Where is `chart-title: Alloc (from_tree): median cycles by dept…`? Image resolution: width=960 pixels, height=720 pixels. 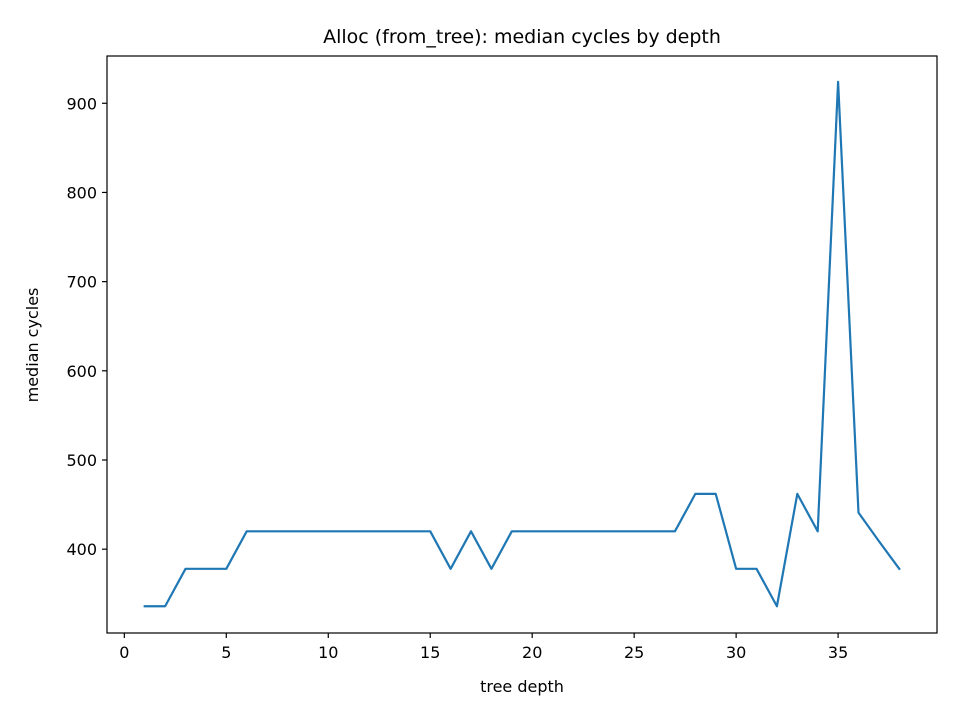
chart-title: Alloc (from_tree): median cycles by dept… is located at coordinates (522, 37).